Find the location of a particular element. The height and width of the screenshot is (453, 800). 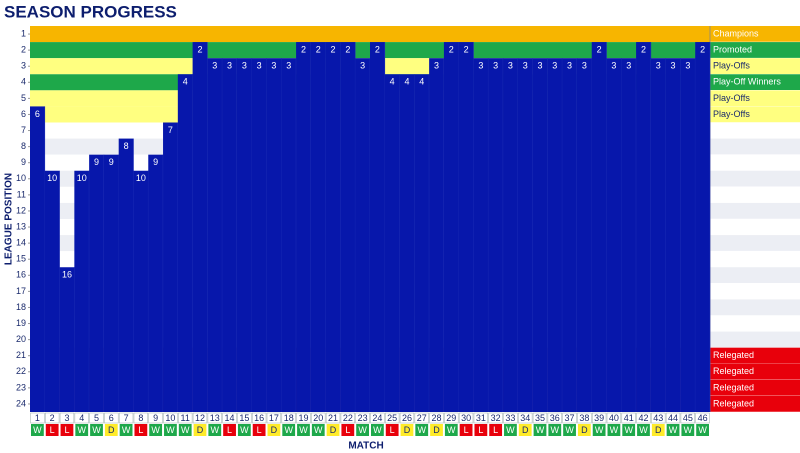

x-tick-label: 26 is located at coordinates (407, 418).